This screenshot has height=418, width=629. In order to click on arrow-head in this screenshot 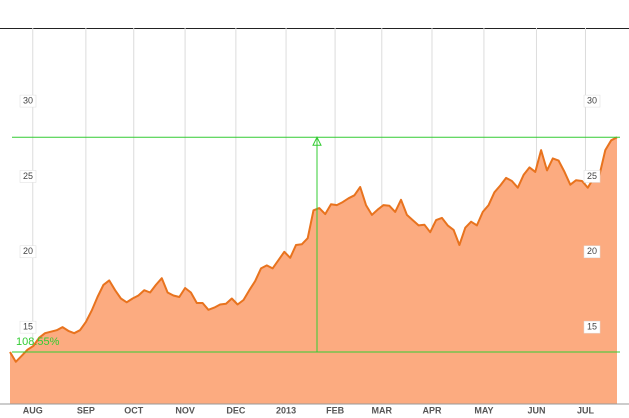, I will do `click(317, 141)`.